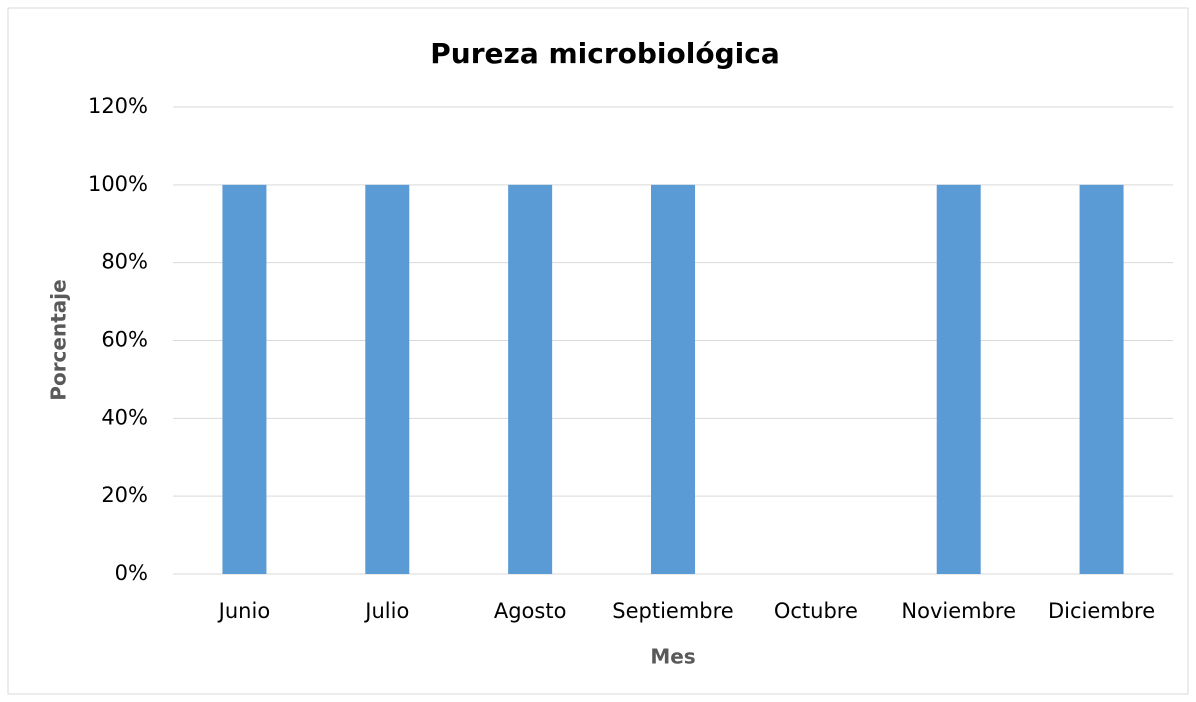 Image resolution: width=1196 pixels, height=702 pixels. What do you see at coordinates (124, 262) in the screenshot?
I see `y-tick-label: 80%` at bounding box center [124, 262].